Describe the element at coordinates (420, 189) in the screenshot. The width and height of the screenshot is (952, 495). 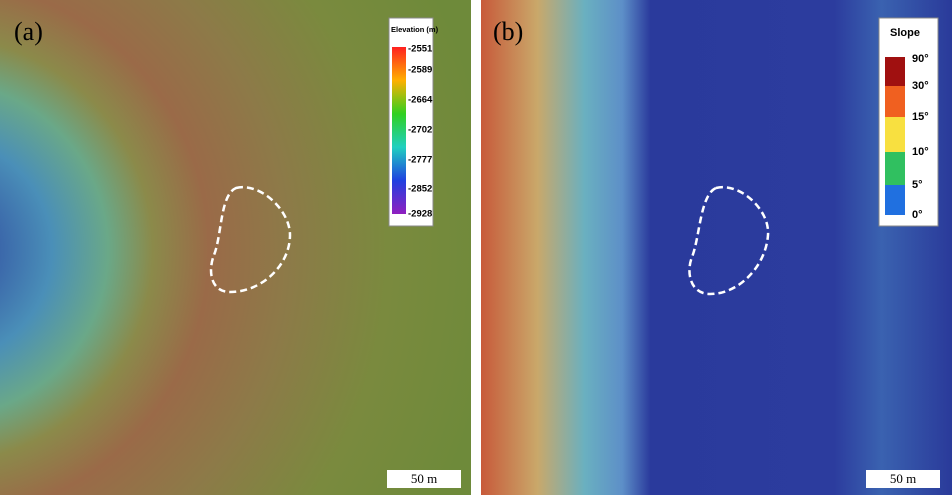
I see `legend-tick-label: -2852` at that location.